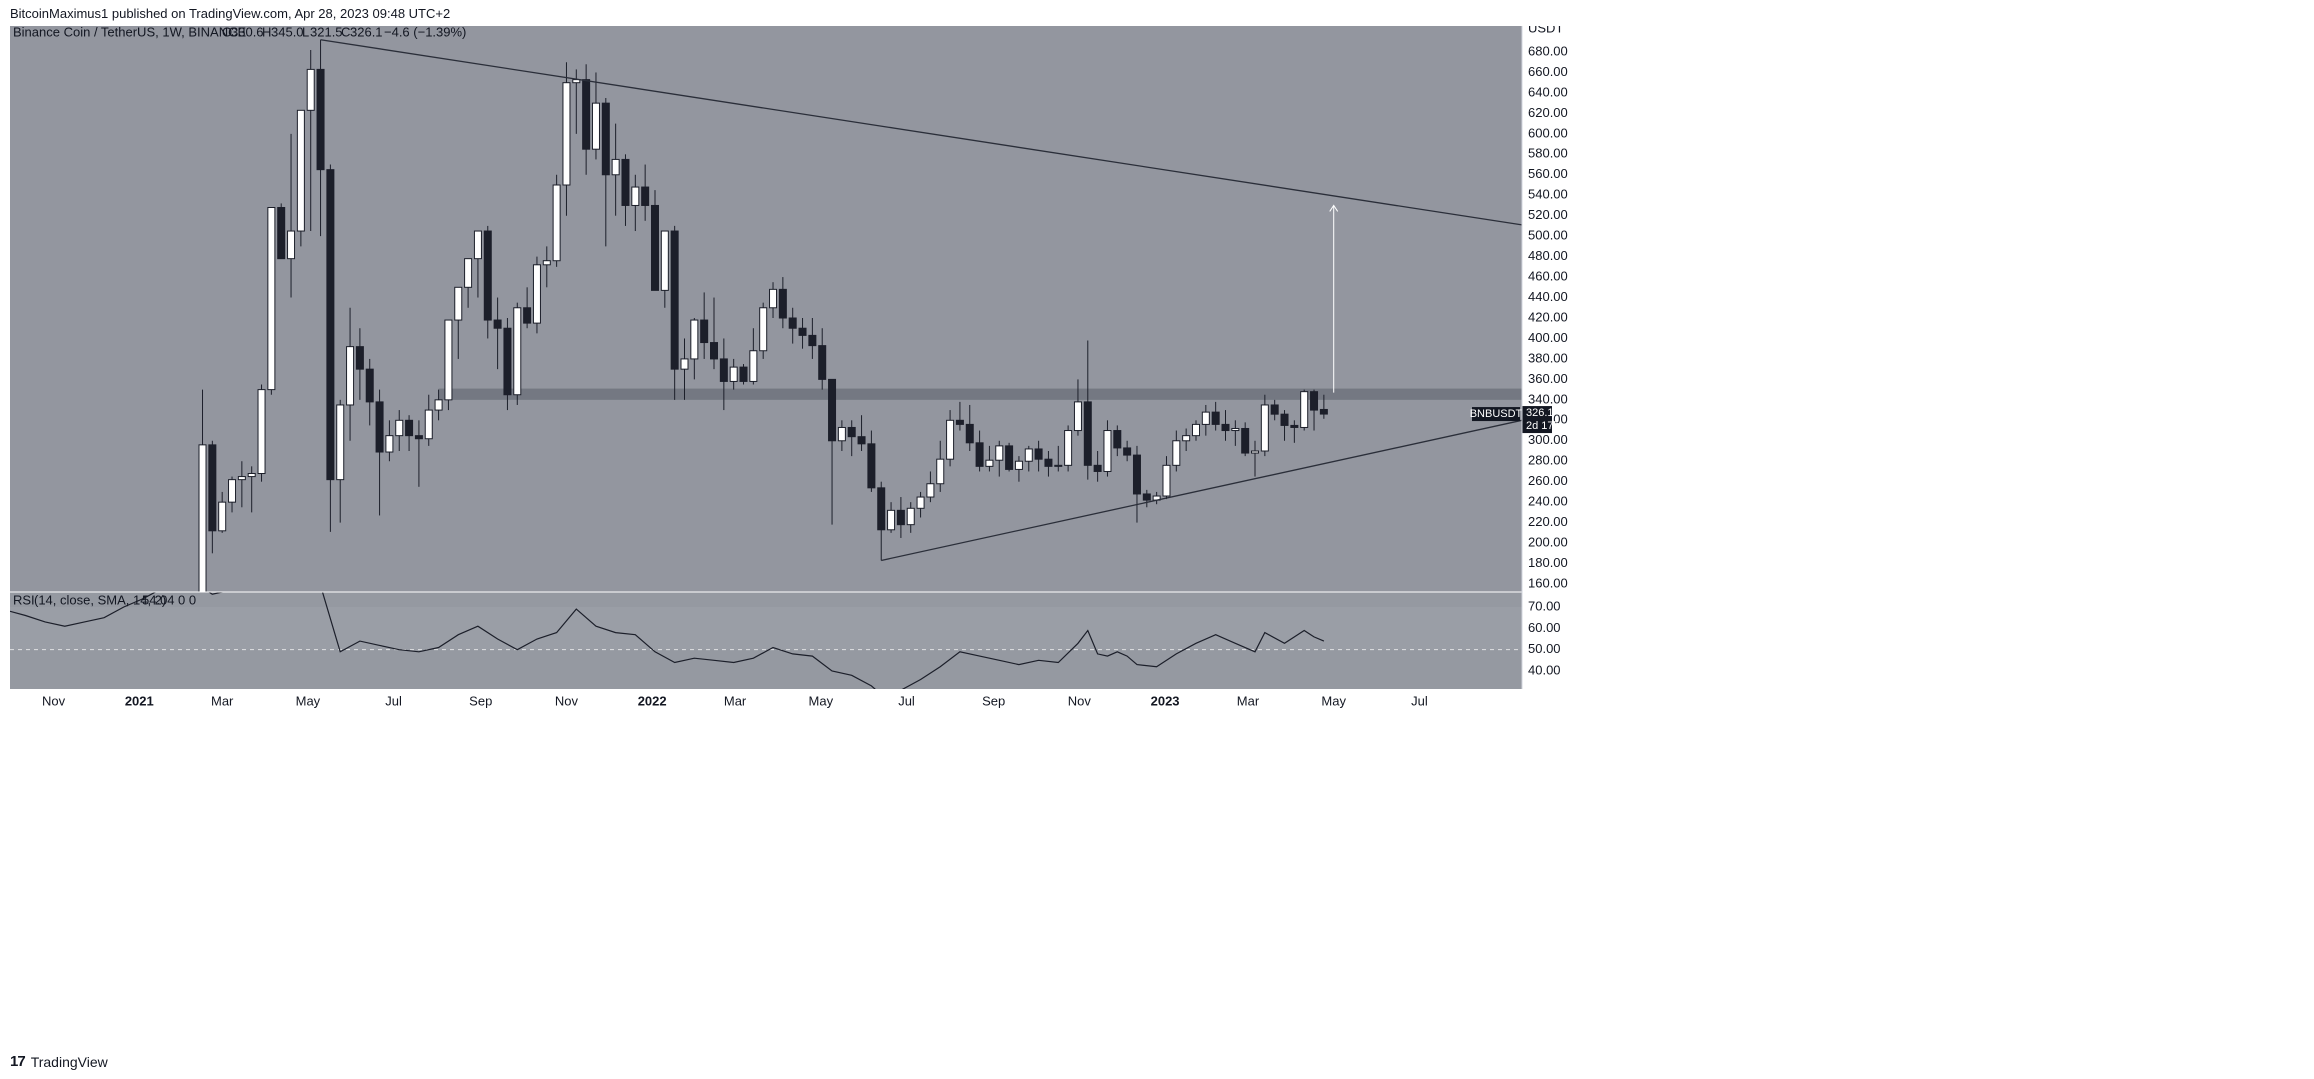 This screenshot has width=2314, height=1079. I want to click on tradingview-brand: 17 TradingView, so click(59, 1061).